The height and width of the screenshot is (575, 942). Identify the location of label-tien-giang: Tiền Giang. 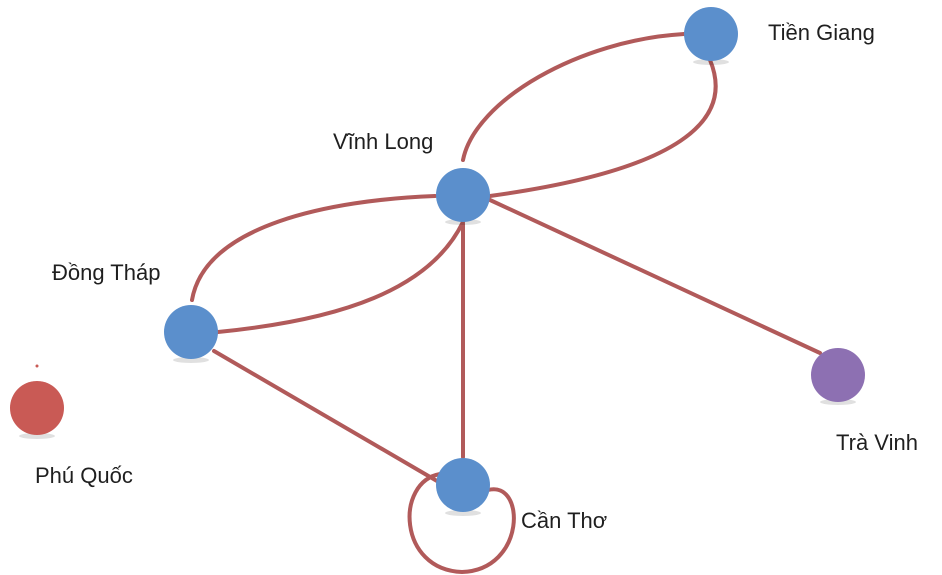
(821, 32).